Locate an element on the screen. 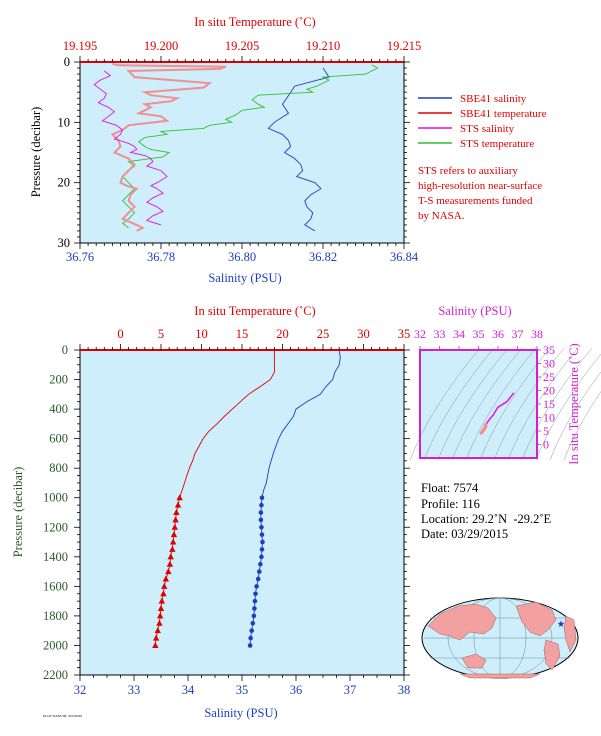 Image resolution: width=601 pixels, height=736 pixels. info-location: Location: 29.2˚N -29.2˚E is located at coordinates (486, 519).